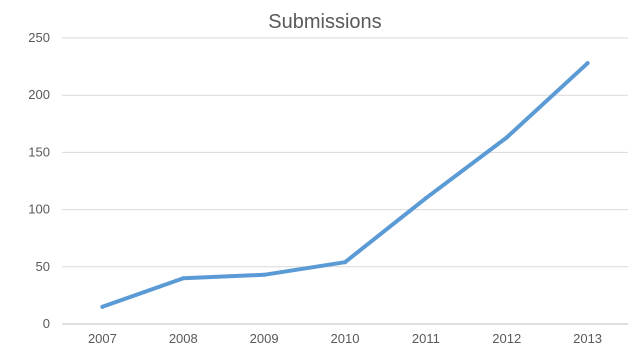 The image size is (638, 348). What do you see at coordinates (39, 151) in the screenshot?
I see `y-tick-label: 150` at bounding box center [39, 151].